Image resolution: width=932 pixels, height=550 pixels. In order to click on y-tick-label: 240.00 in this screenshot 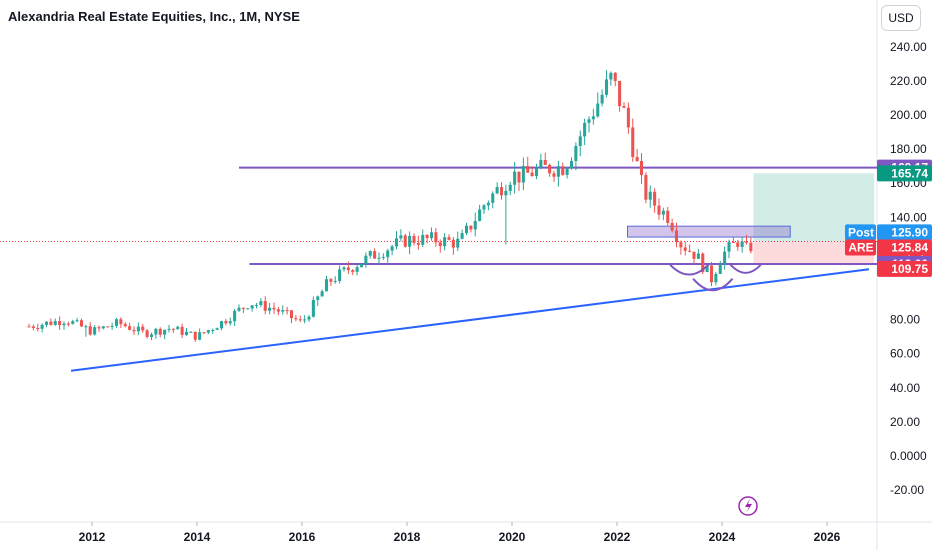, I will do `click(908, 47)`.